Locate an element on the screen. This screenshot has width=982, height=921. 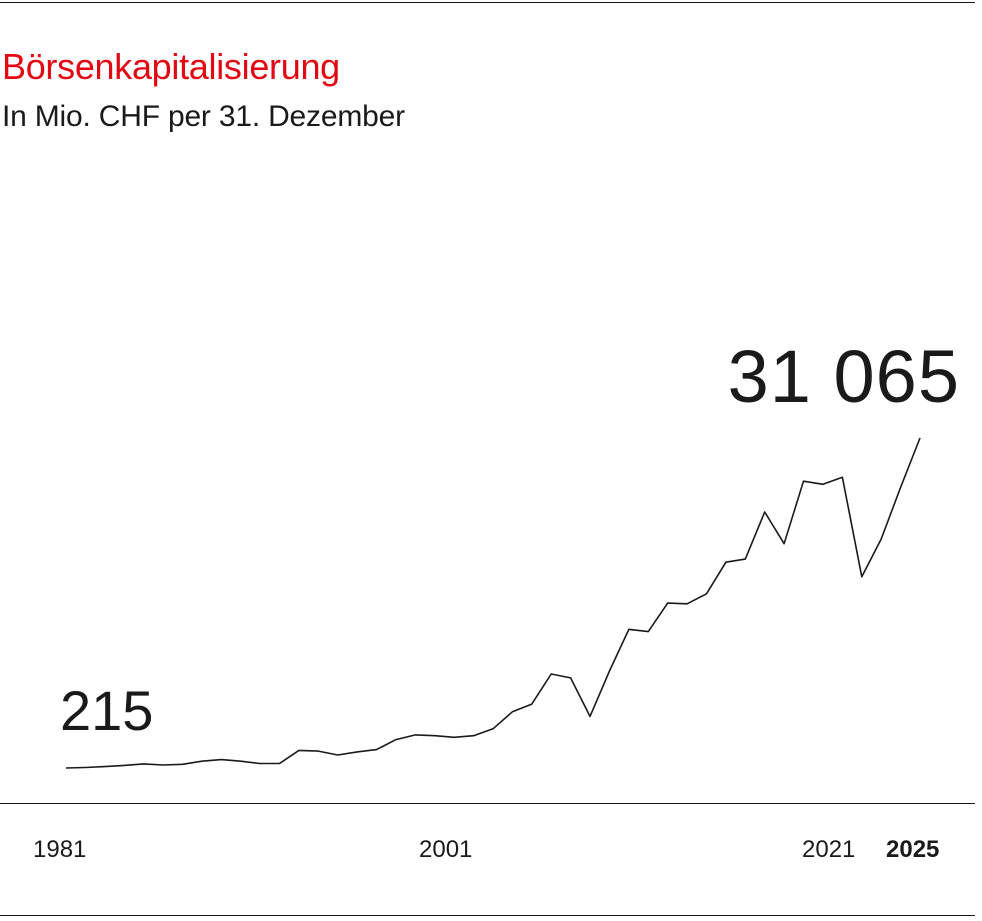
x-tick-label-1981: 1981 is located at coordinates (60, 849).